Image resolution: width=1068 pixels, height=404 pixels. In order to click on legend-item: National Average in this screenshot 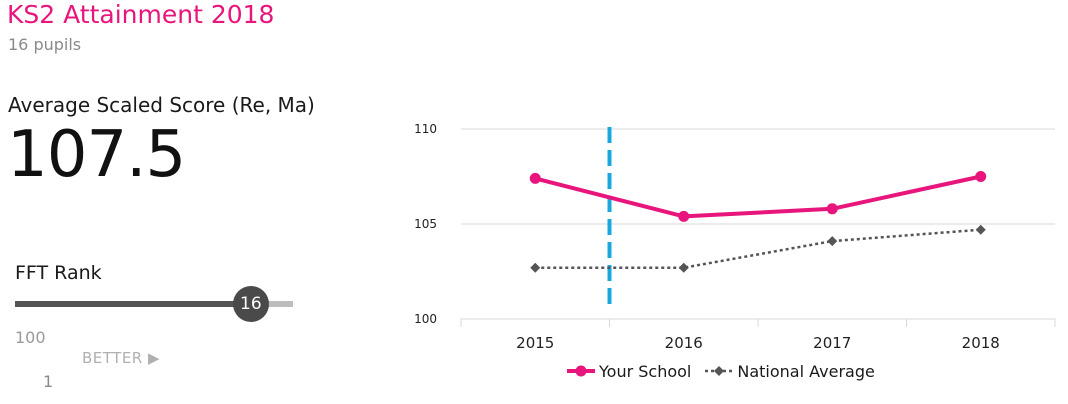, I will do `click(790, 371)`.